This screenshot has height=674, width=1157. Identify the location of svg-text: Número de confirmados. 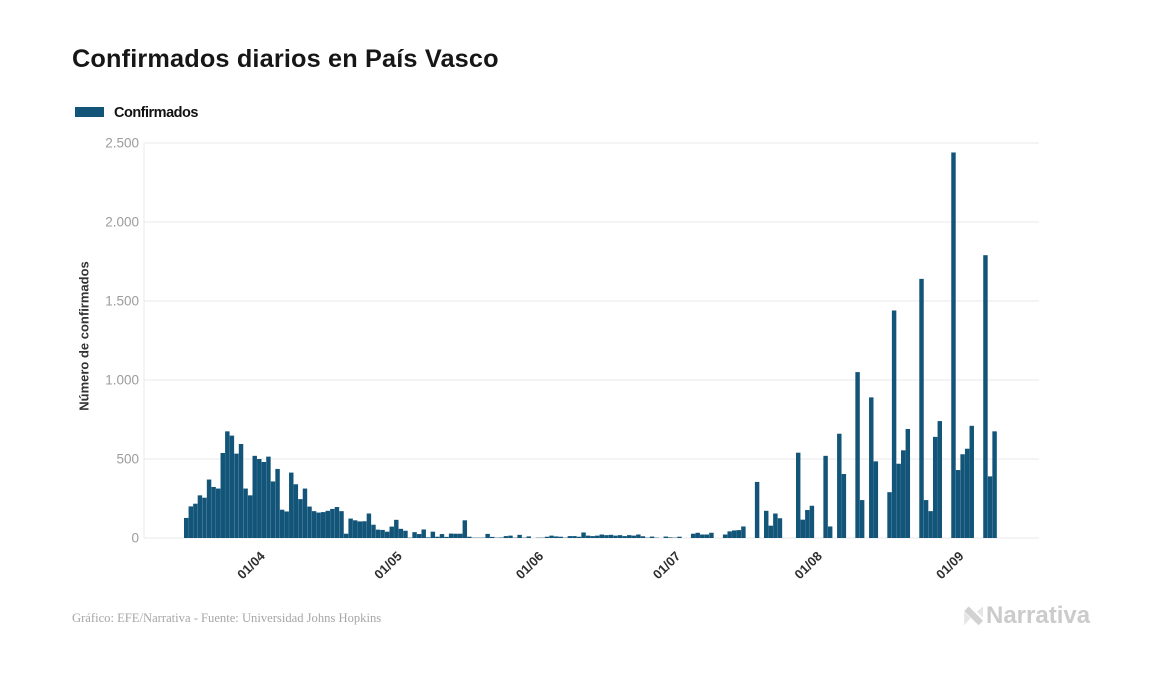
(84, 336).